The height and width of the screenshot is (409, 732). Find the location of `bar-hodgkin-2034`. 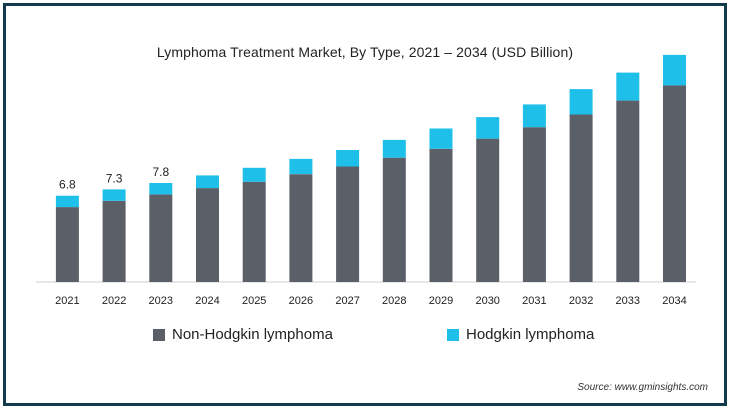

bar-hodgkin-2034 is located at coordinates (674, 70).